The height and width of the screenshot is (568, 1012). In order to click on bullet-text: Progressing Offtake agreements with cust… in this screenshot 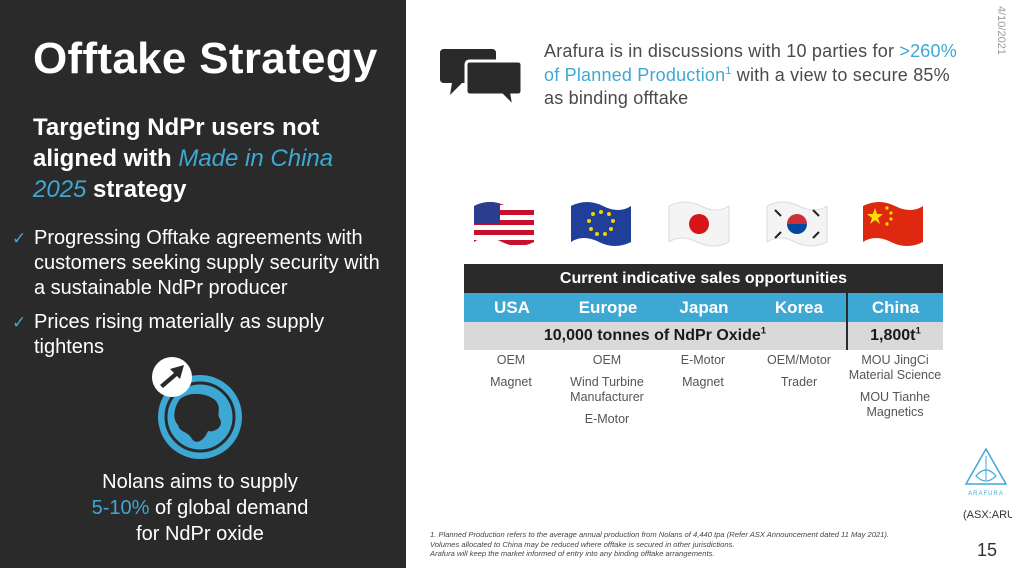, I will do `click(207, 263)`.